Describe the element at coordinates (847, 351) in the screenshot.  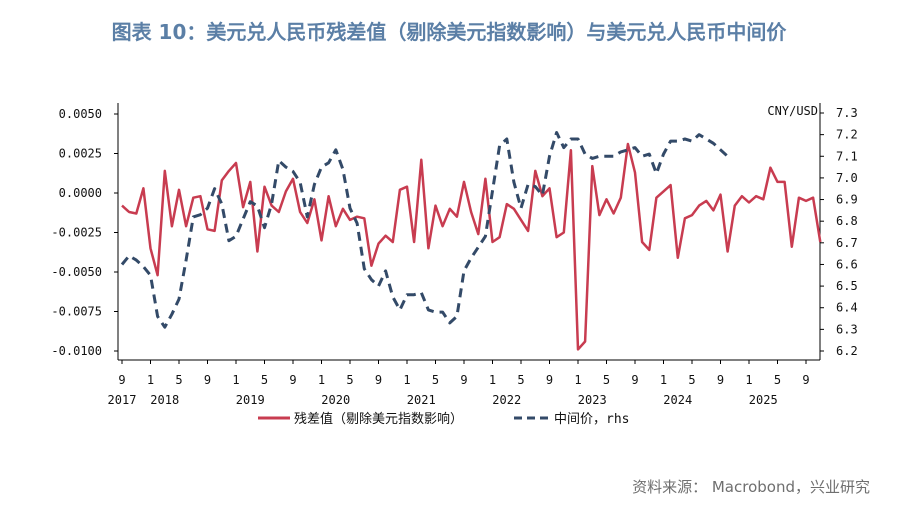
I see `right-tick-label: 6.2` at that location.